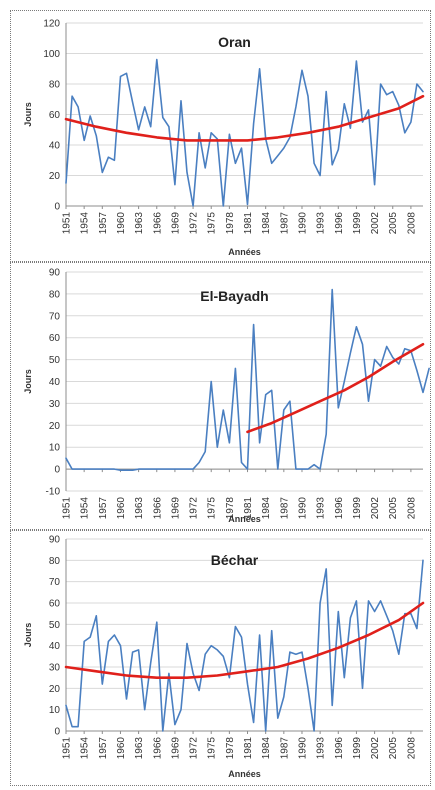 The width and height of the screenshot is (435, 790). Describe the element at coordinates (234, 42) in the screenshot. I see `chart-title: Oran` at that location.